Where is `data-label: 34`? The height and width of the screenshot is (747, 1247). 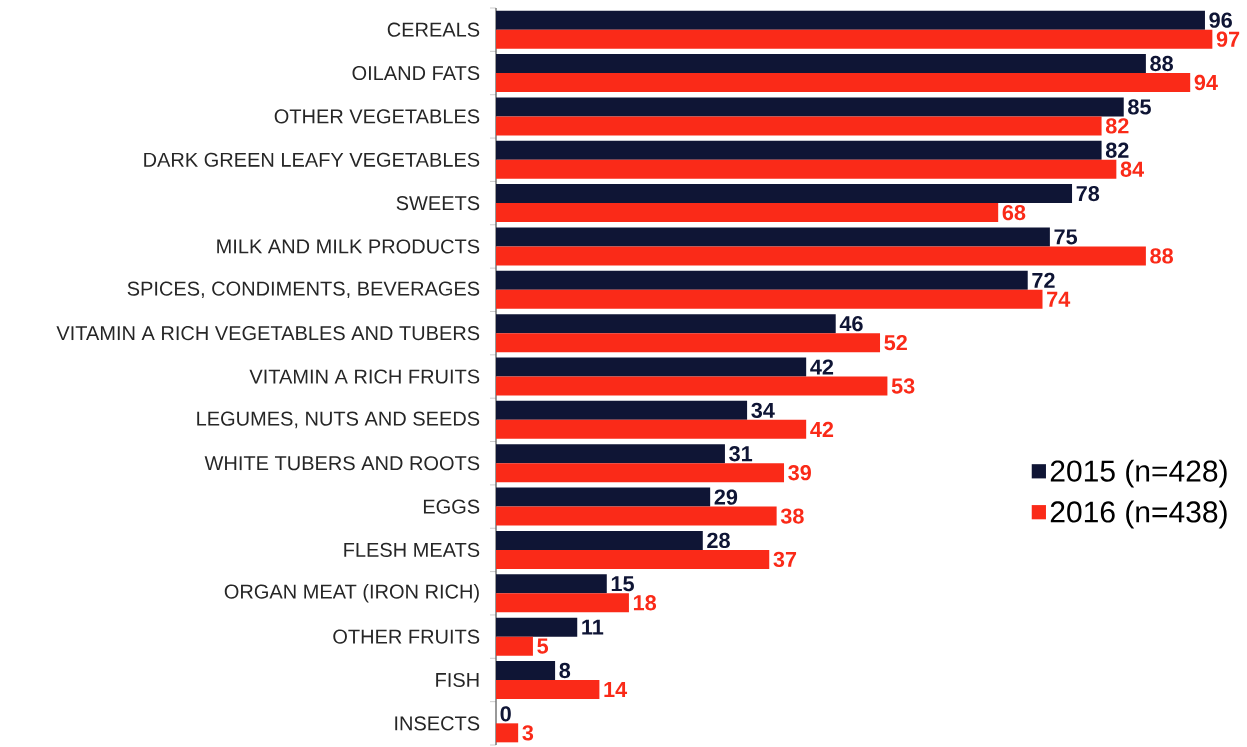 data-label: 34 is located at coordinates (763, 410).